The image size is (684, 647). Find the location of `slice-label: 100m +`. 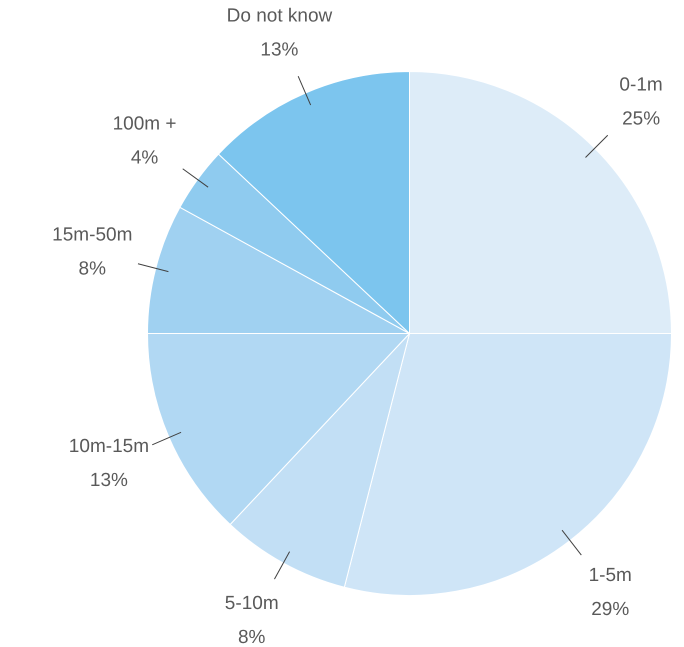

slice-label: 100m + is located at coordinates (144, 124).